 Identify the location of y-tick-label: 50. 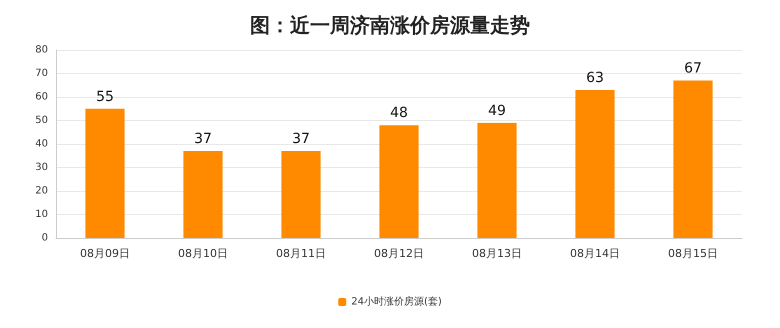
(41, 120).